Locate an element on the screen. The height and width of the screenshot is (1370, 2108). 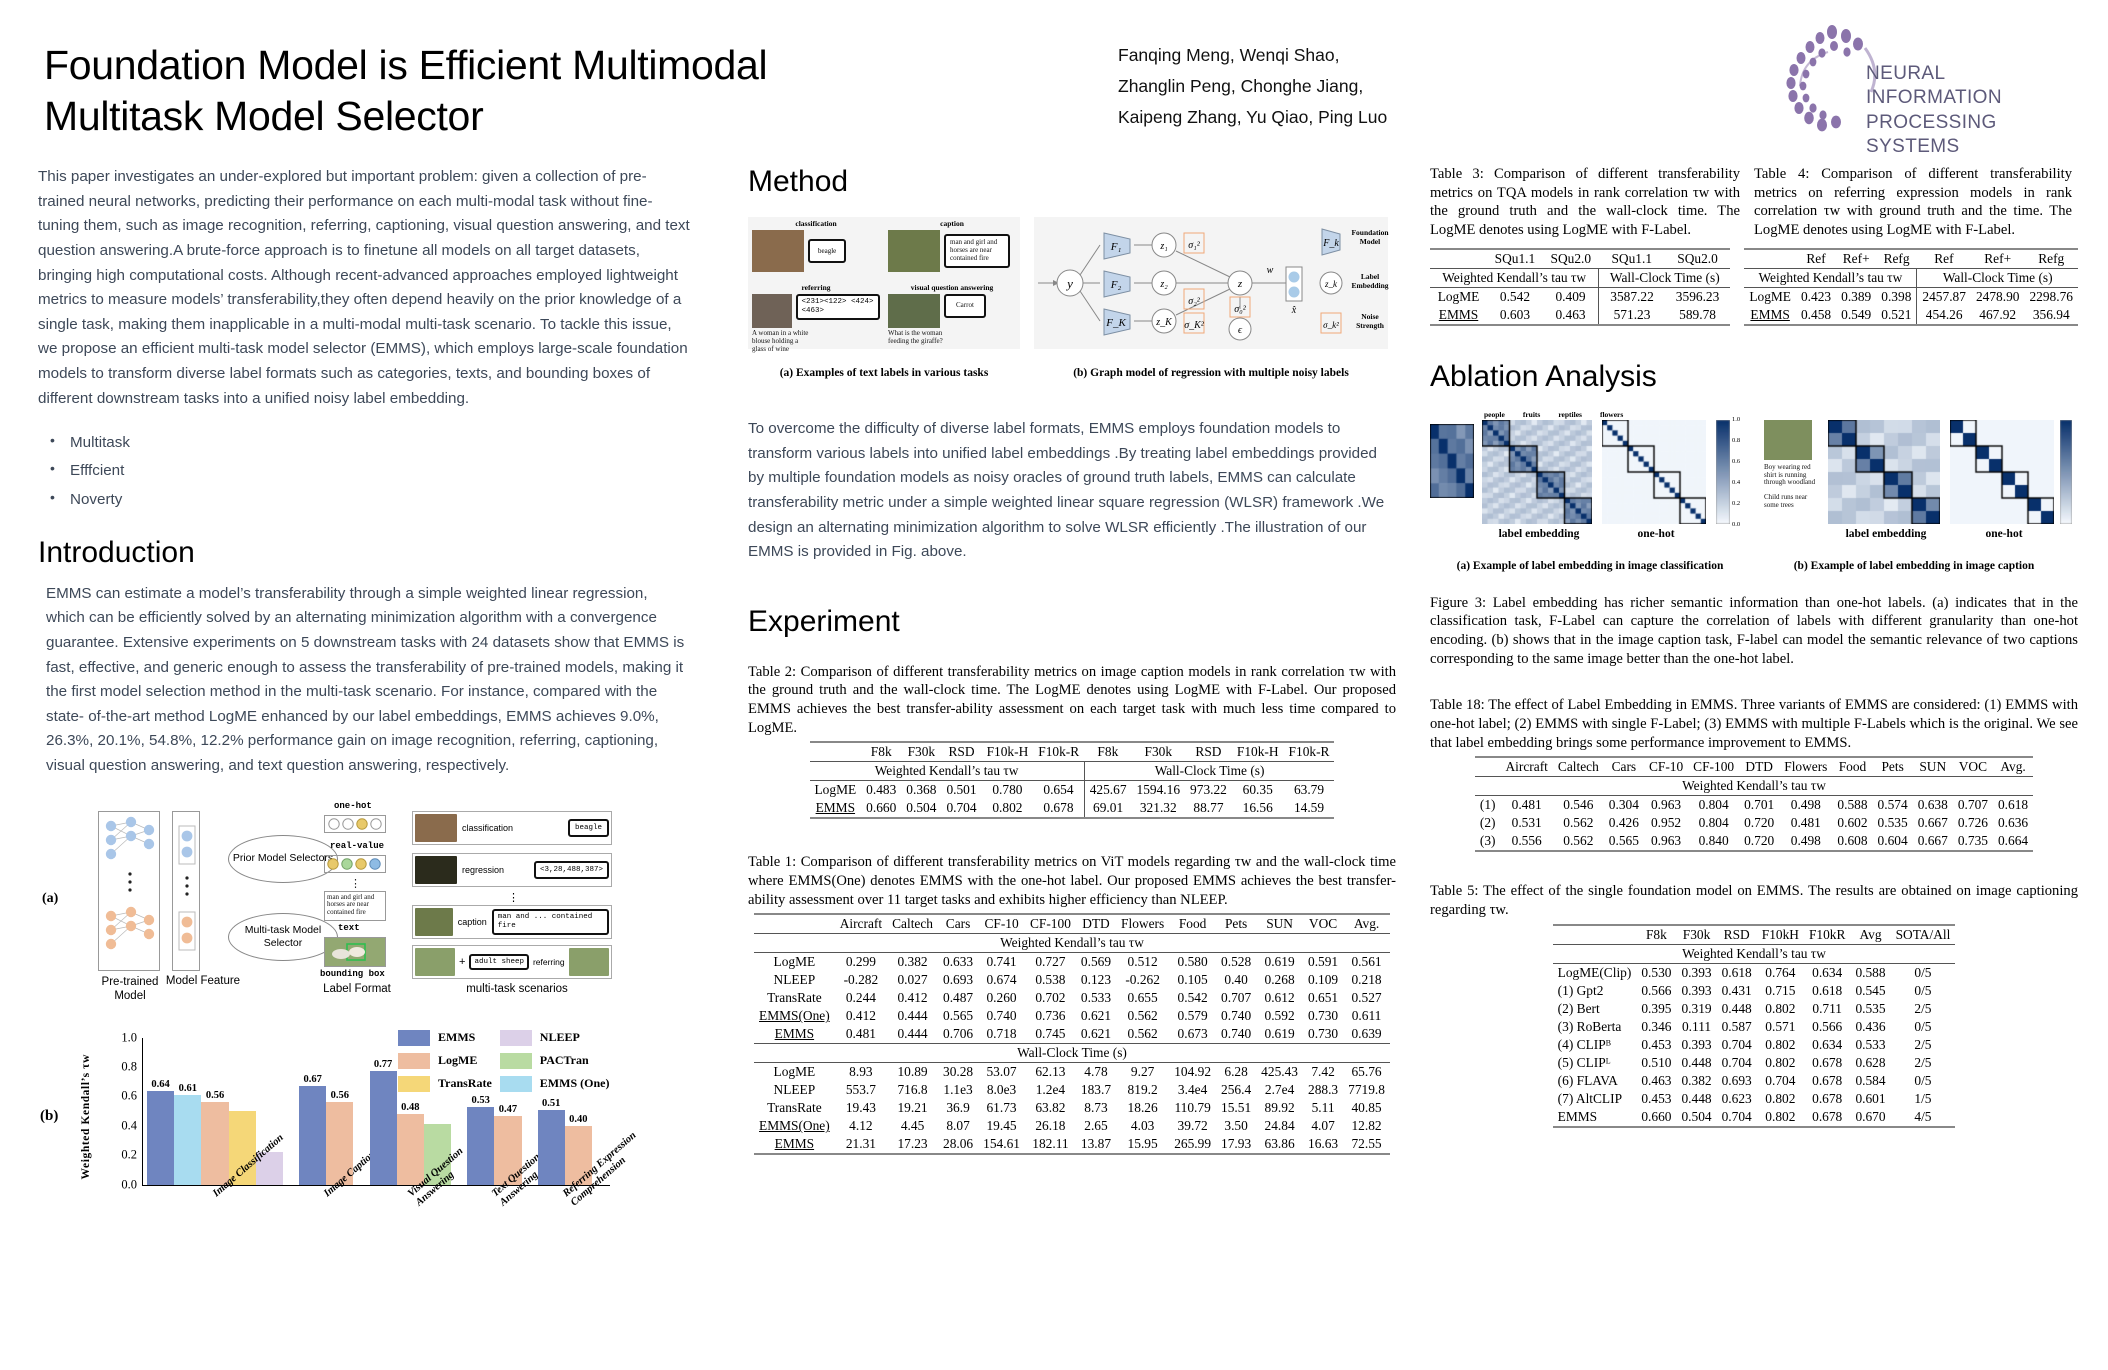
cell: 15.51 is located at coordinates (1236, 1108).